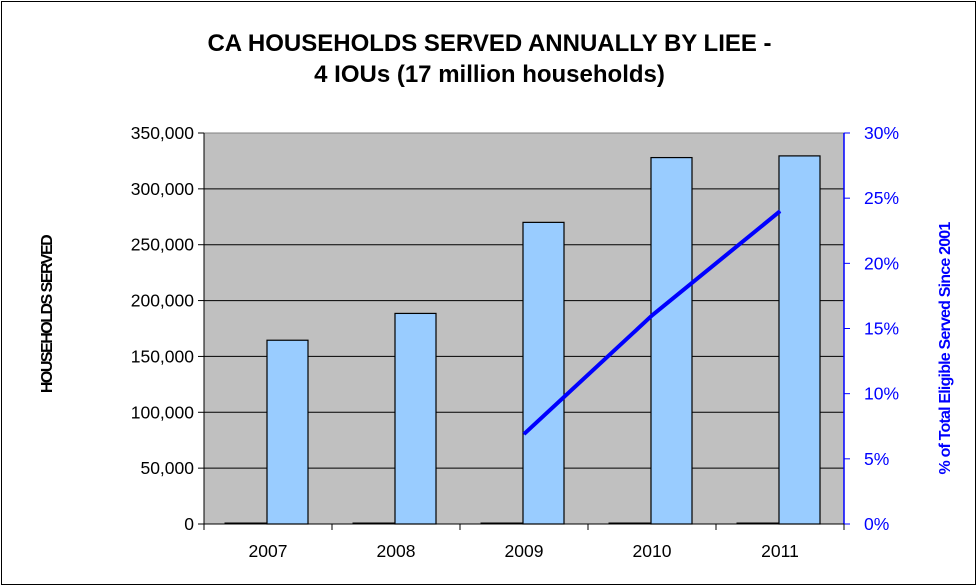 Image resolution: width=977 pixels, height=586 pixels. I want to click on y-right-tick-label: 5%, so click(876, 459).